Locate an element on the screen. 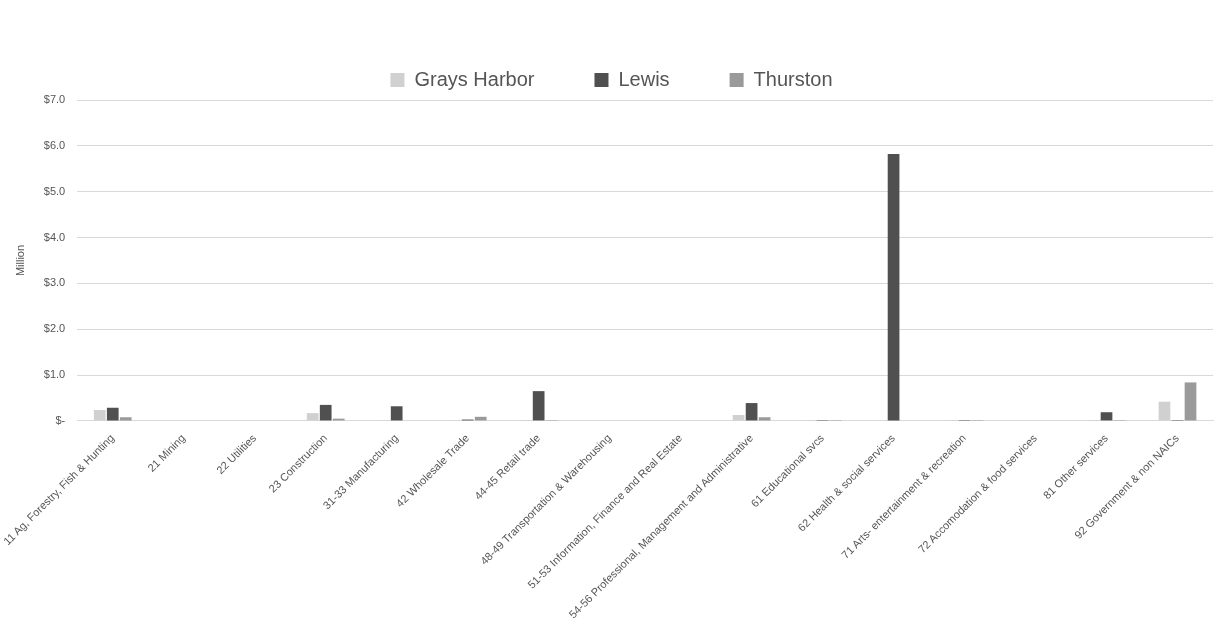 Image resolution: width=1223 pixels, height=630 pixels. y-tick-label: $6.0 is located at coordinates (54, 144).